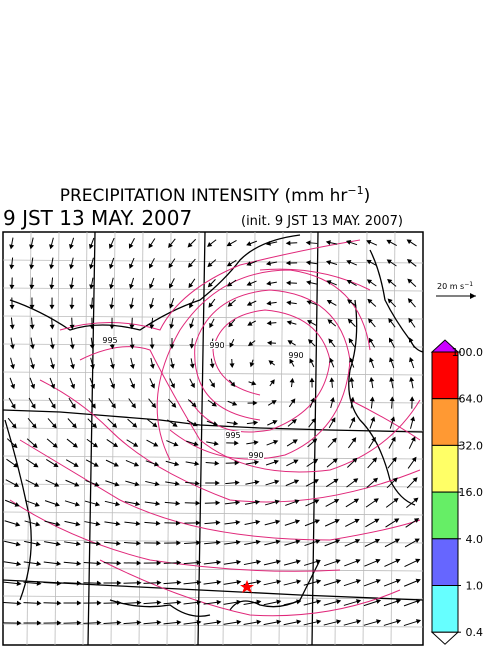 The height and width of the screenshot is (654, 500). I want to click on colorbar-label: 4.0, so click(475, 539).